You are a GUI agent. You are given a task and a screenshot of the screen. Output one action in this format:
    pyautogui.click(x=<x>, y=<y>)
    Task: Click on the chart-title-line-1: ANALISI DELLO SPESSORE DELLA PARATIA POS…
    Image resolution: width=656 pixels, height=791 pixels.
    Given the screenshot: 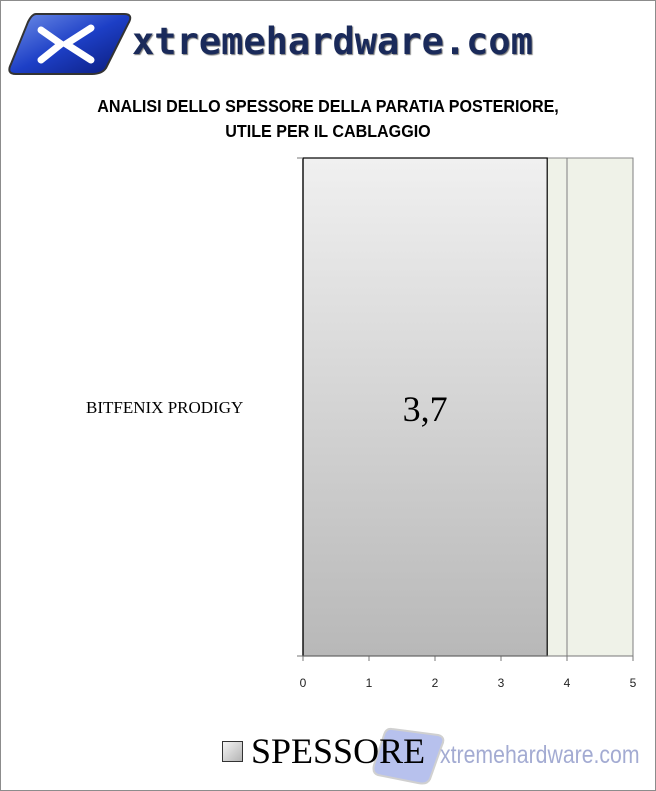 What is the action you would take?
    pyautogui.click(x=328, y=106)
    